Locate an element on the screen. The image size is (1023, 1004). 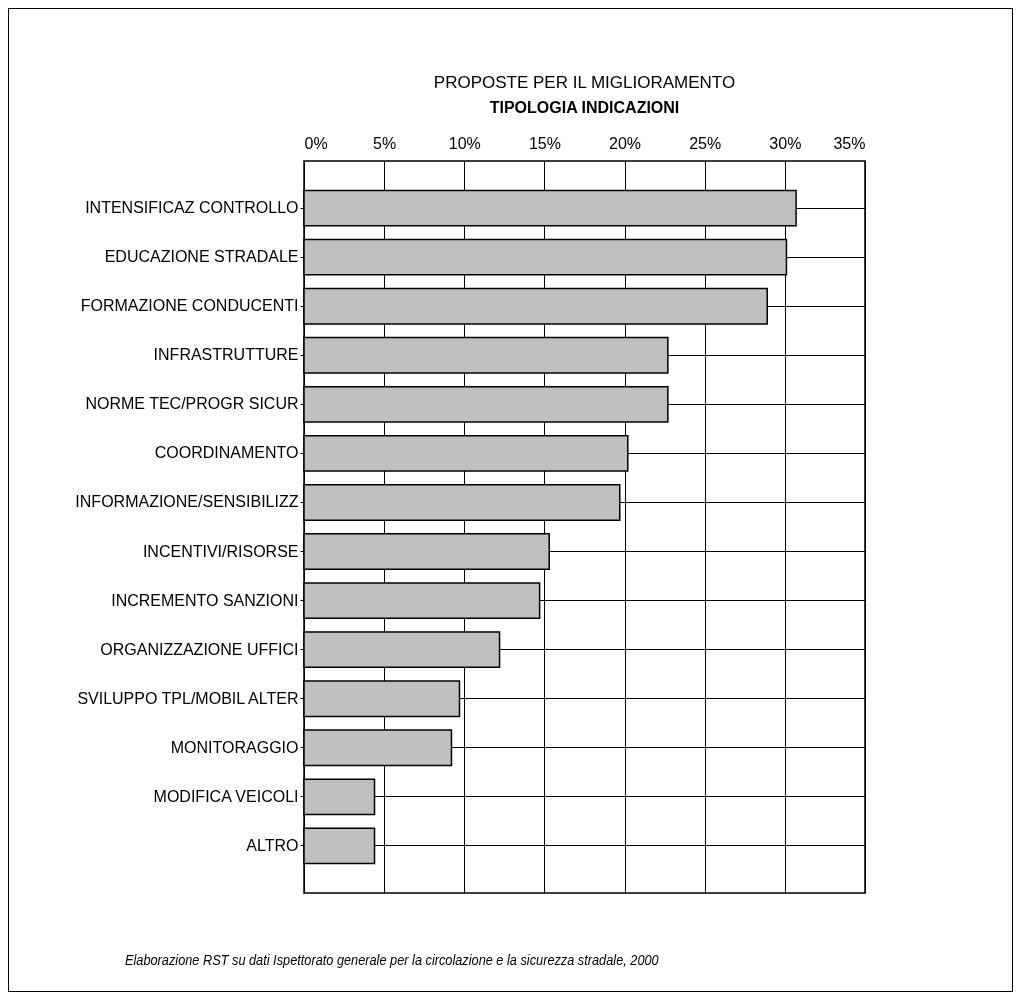
x-tick-label: 10% is located at coordinates (464, 143).